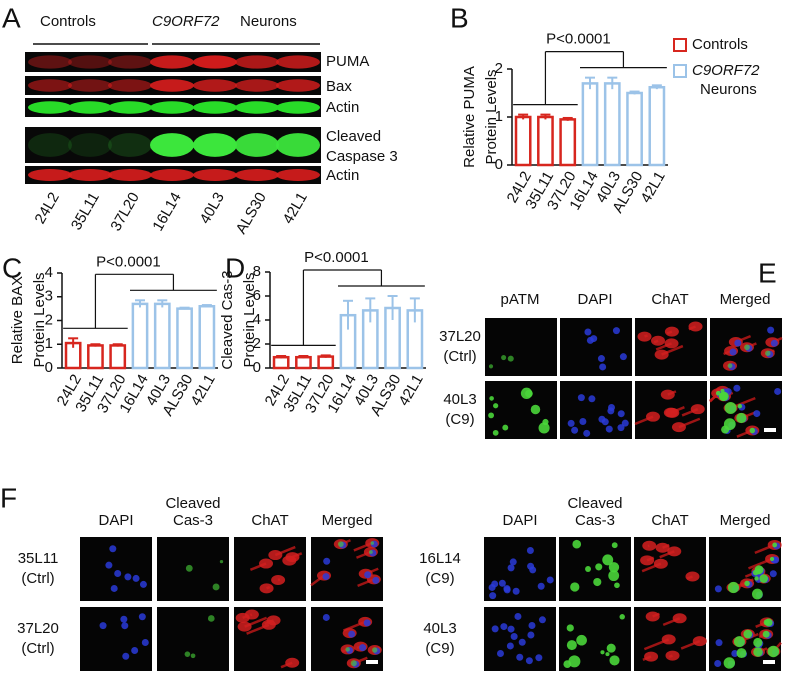 The image size is (793, 686). What do you see at coordinates (459, 17) in the screenshot?
I see `panel-letter: B` at bounding box center [459, 17].